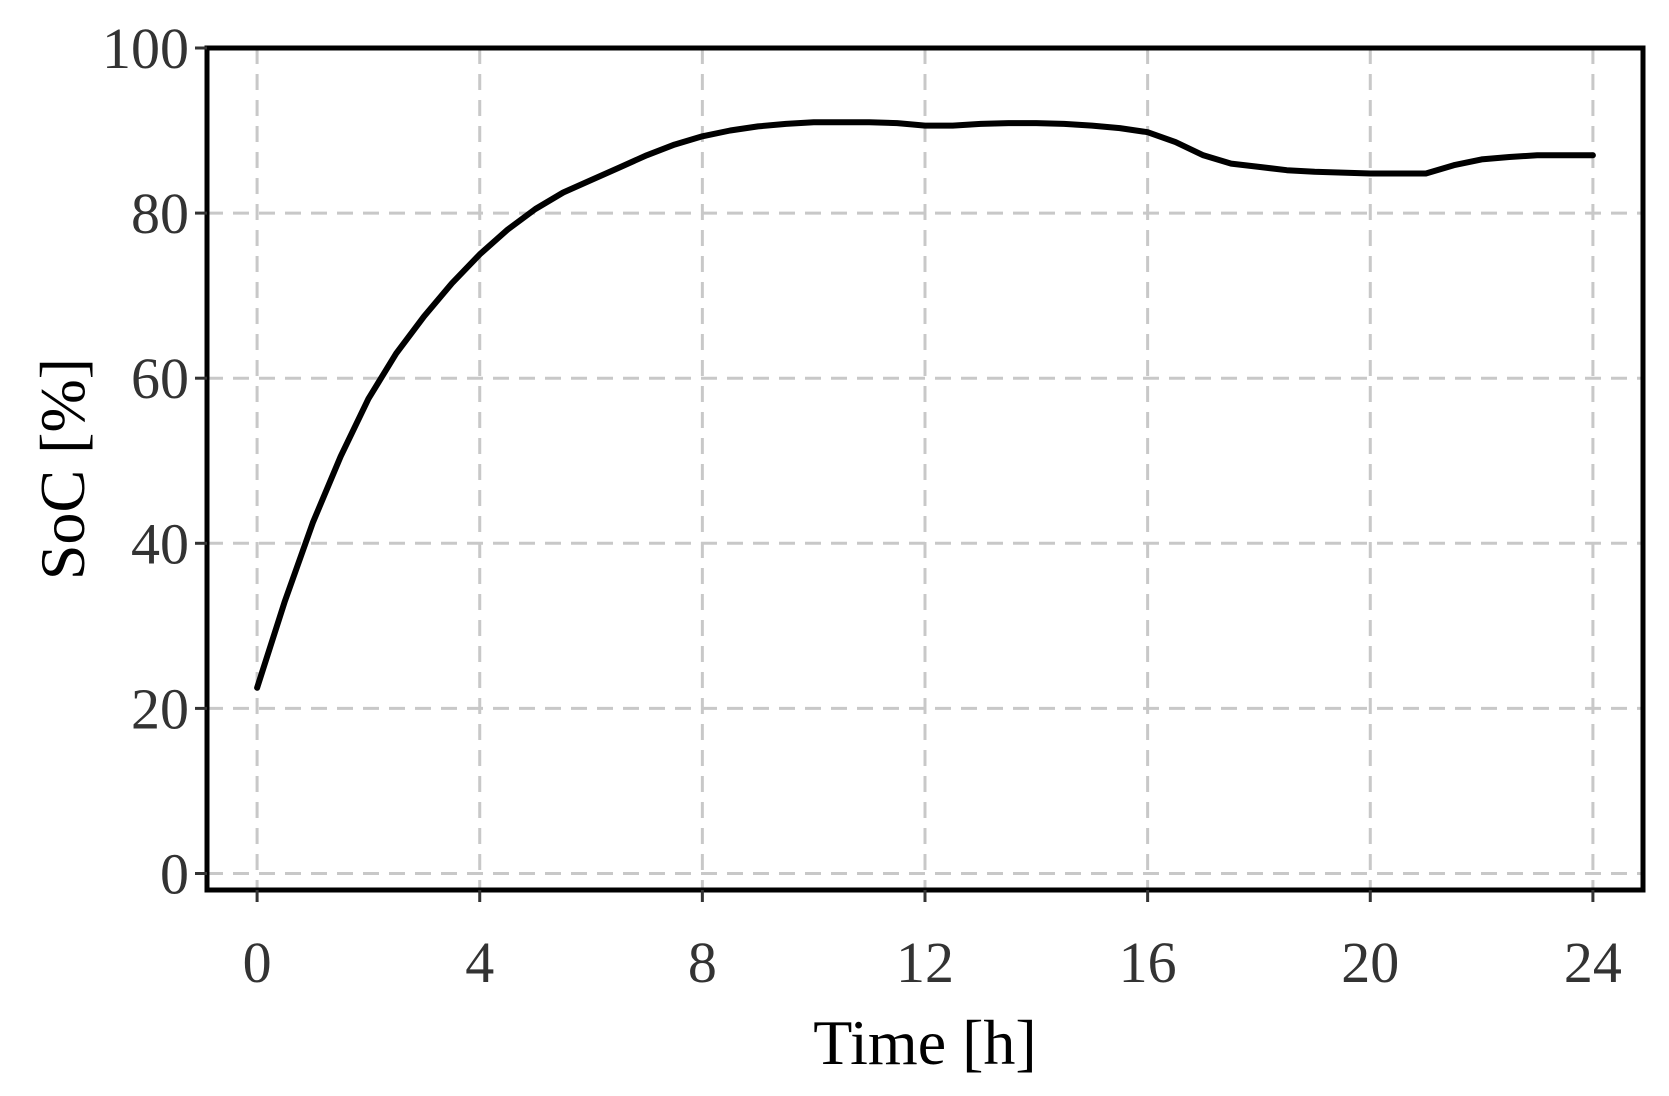 The image size is (1669, 1096). What do you see at coordinates (924, 1042) in the screenshot?
I see `x-axis-title: Time [h]` at bounding box center [924, 1042].